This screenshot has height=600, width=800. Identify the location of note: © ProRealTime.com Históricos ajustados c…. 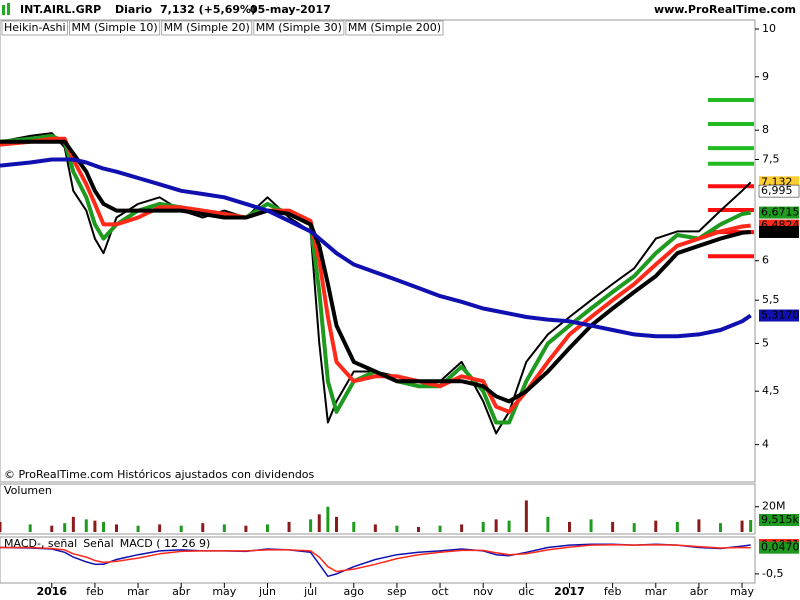
(159, 474).